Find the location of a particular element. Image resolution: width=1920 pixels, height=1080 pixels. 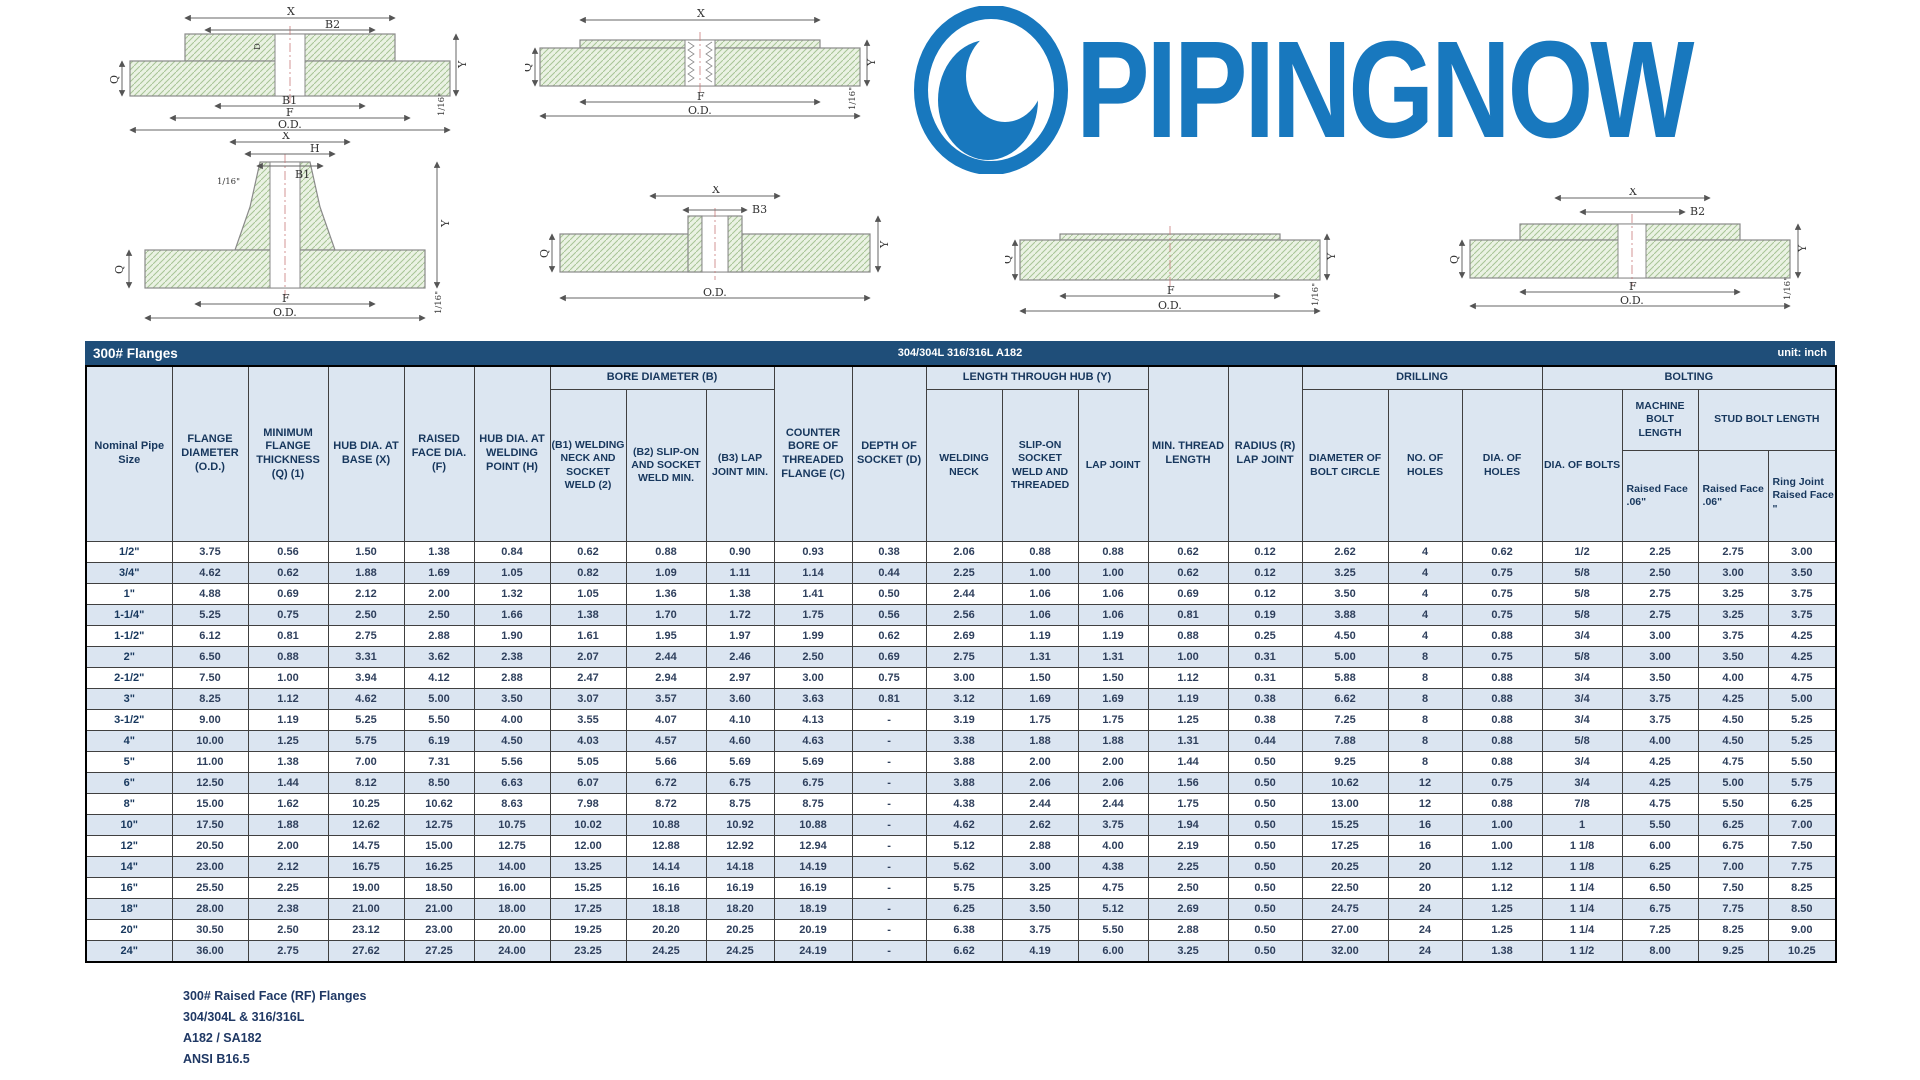

value-cell: 16 is located at coordinates (1425, 846).